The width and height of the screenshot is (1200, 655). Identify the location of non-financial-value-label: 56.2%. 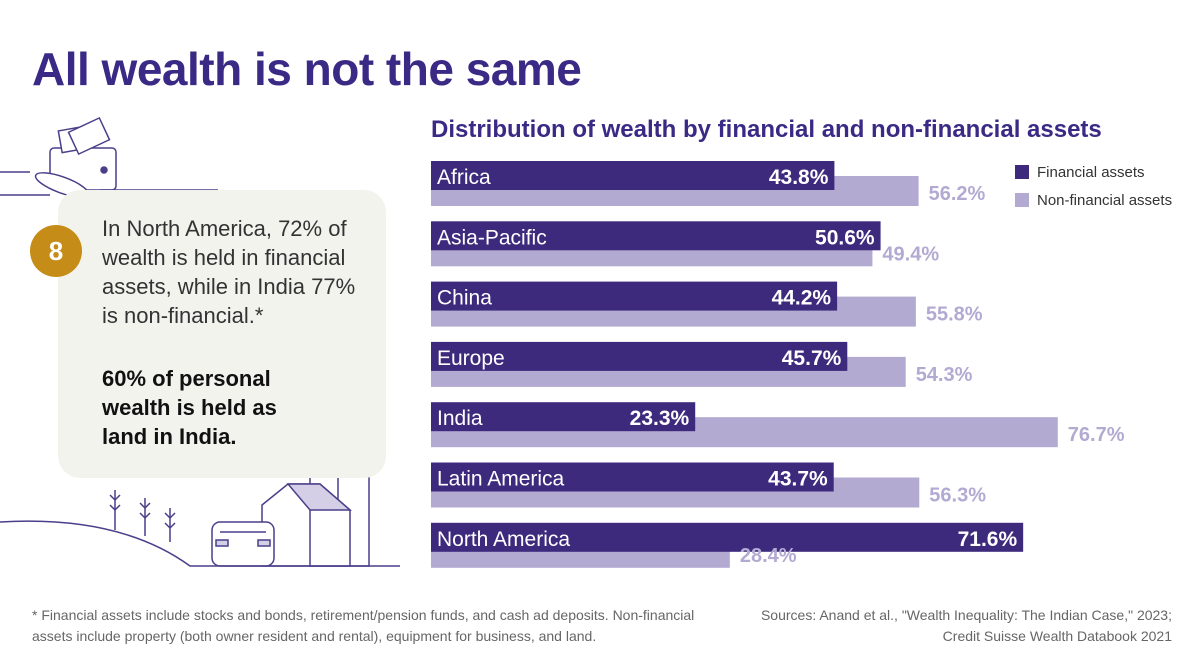
(957, 194).